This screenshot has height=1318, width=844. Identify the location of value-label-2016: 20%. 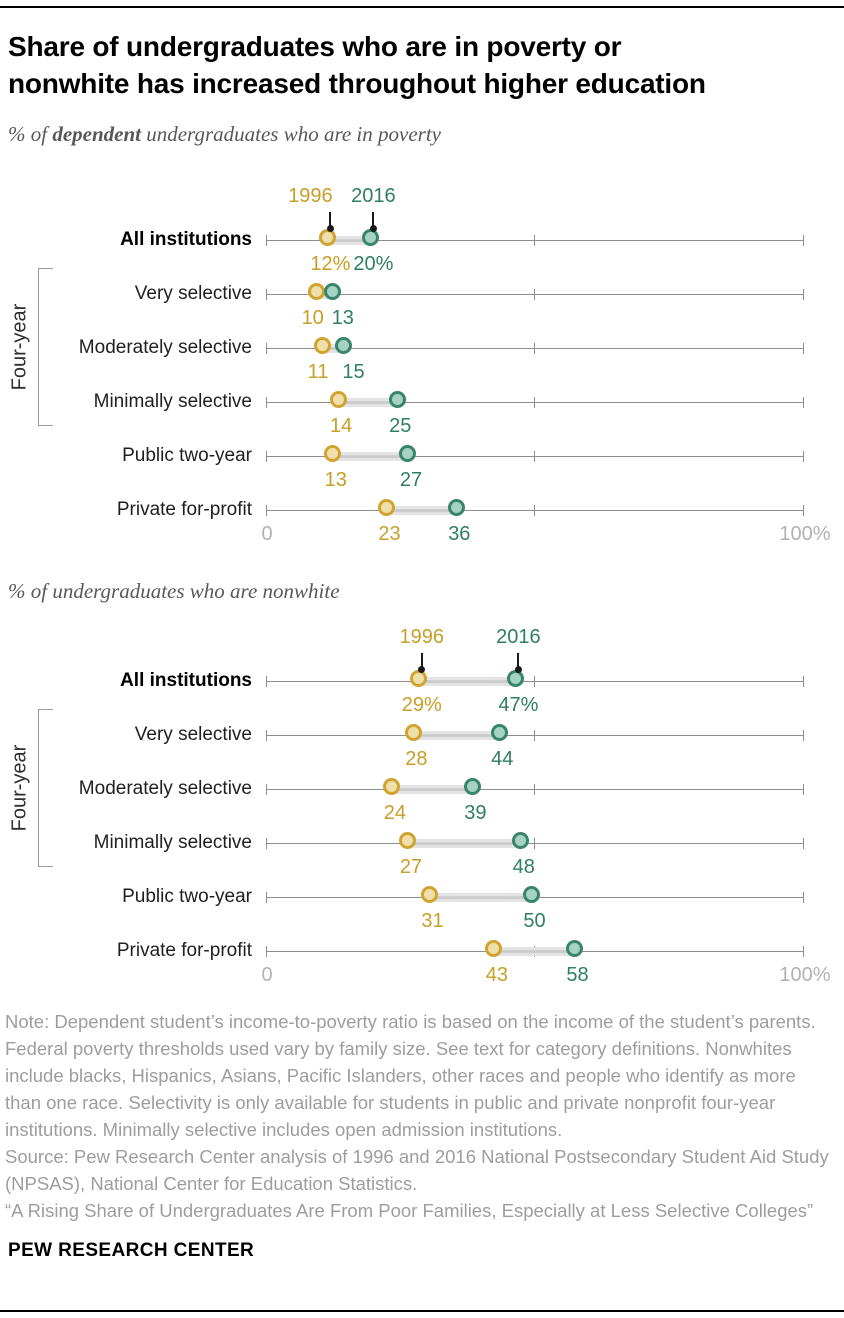
(373, 264).